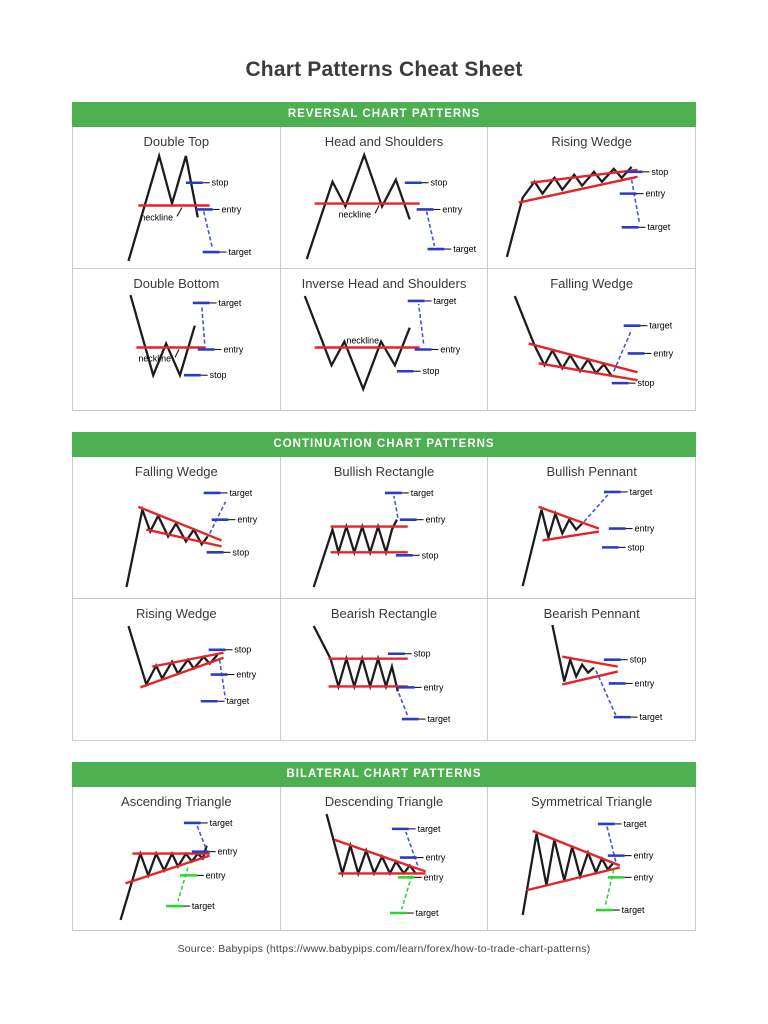 The width and height of the screenshot is (768, 1024). I want to click on pattern-card-double-bottom: Double Bottom target entry stop neckline, so click(177, 340).